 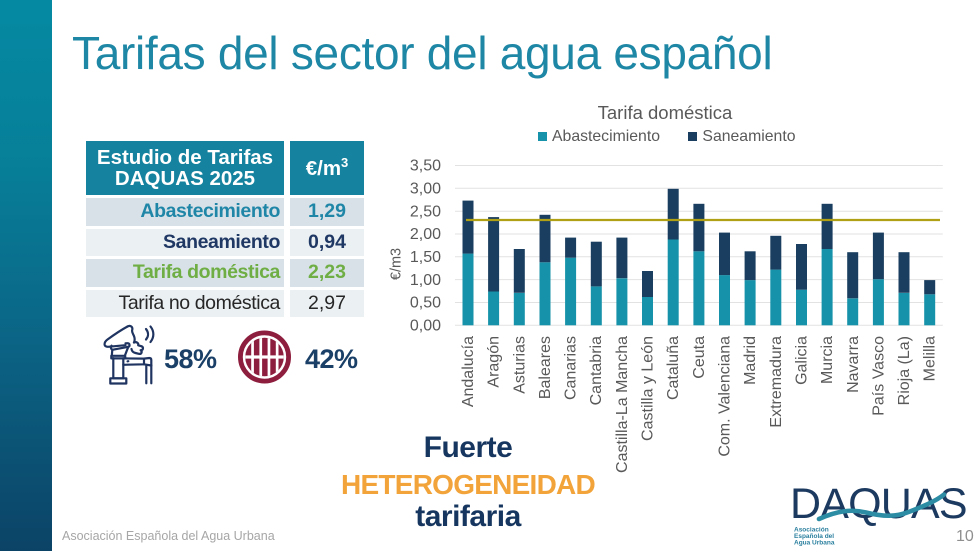 What do you see at coordinates (673, 368) in the screenshot?
I see `svg-text: Cataluña` at bounding box center [673, 368].